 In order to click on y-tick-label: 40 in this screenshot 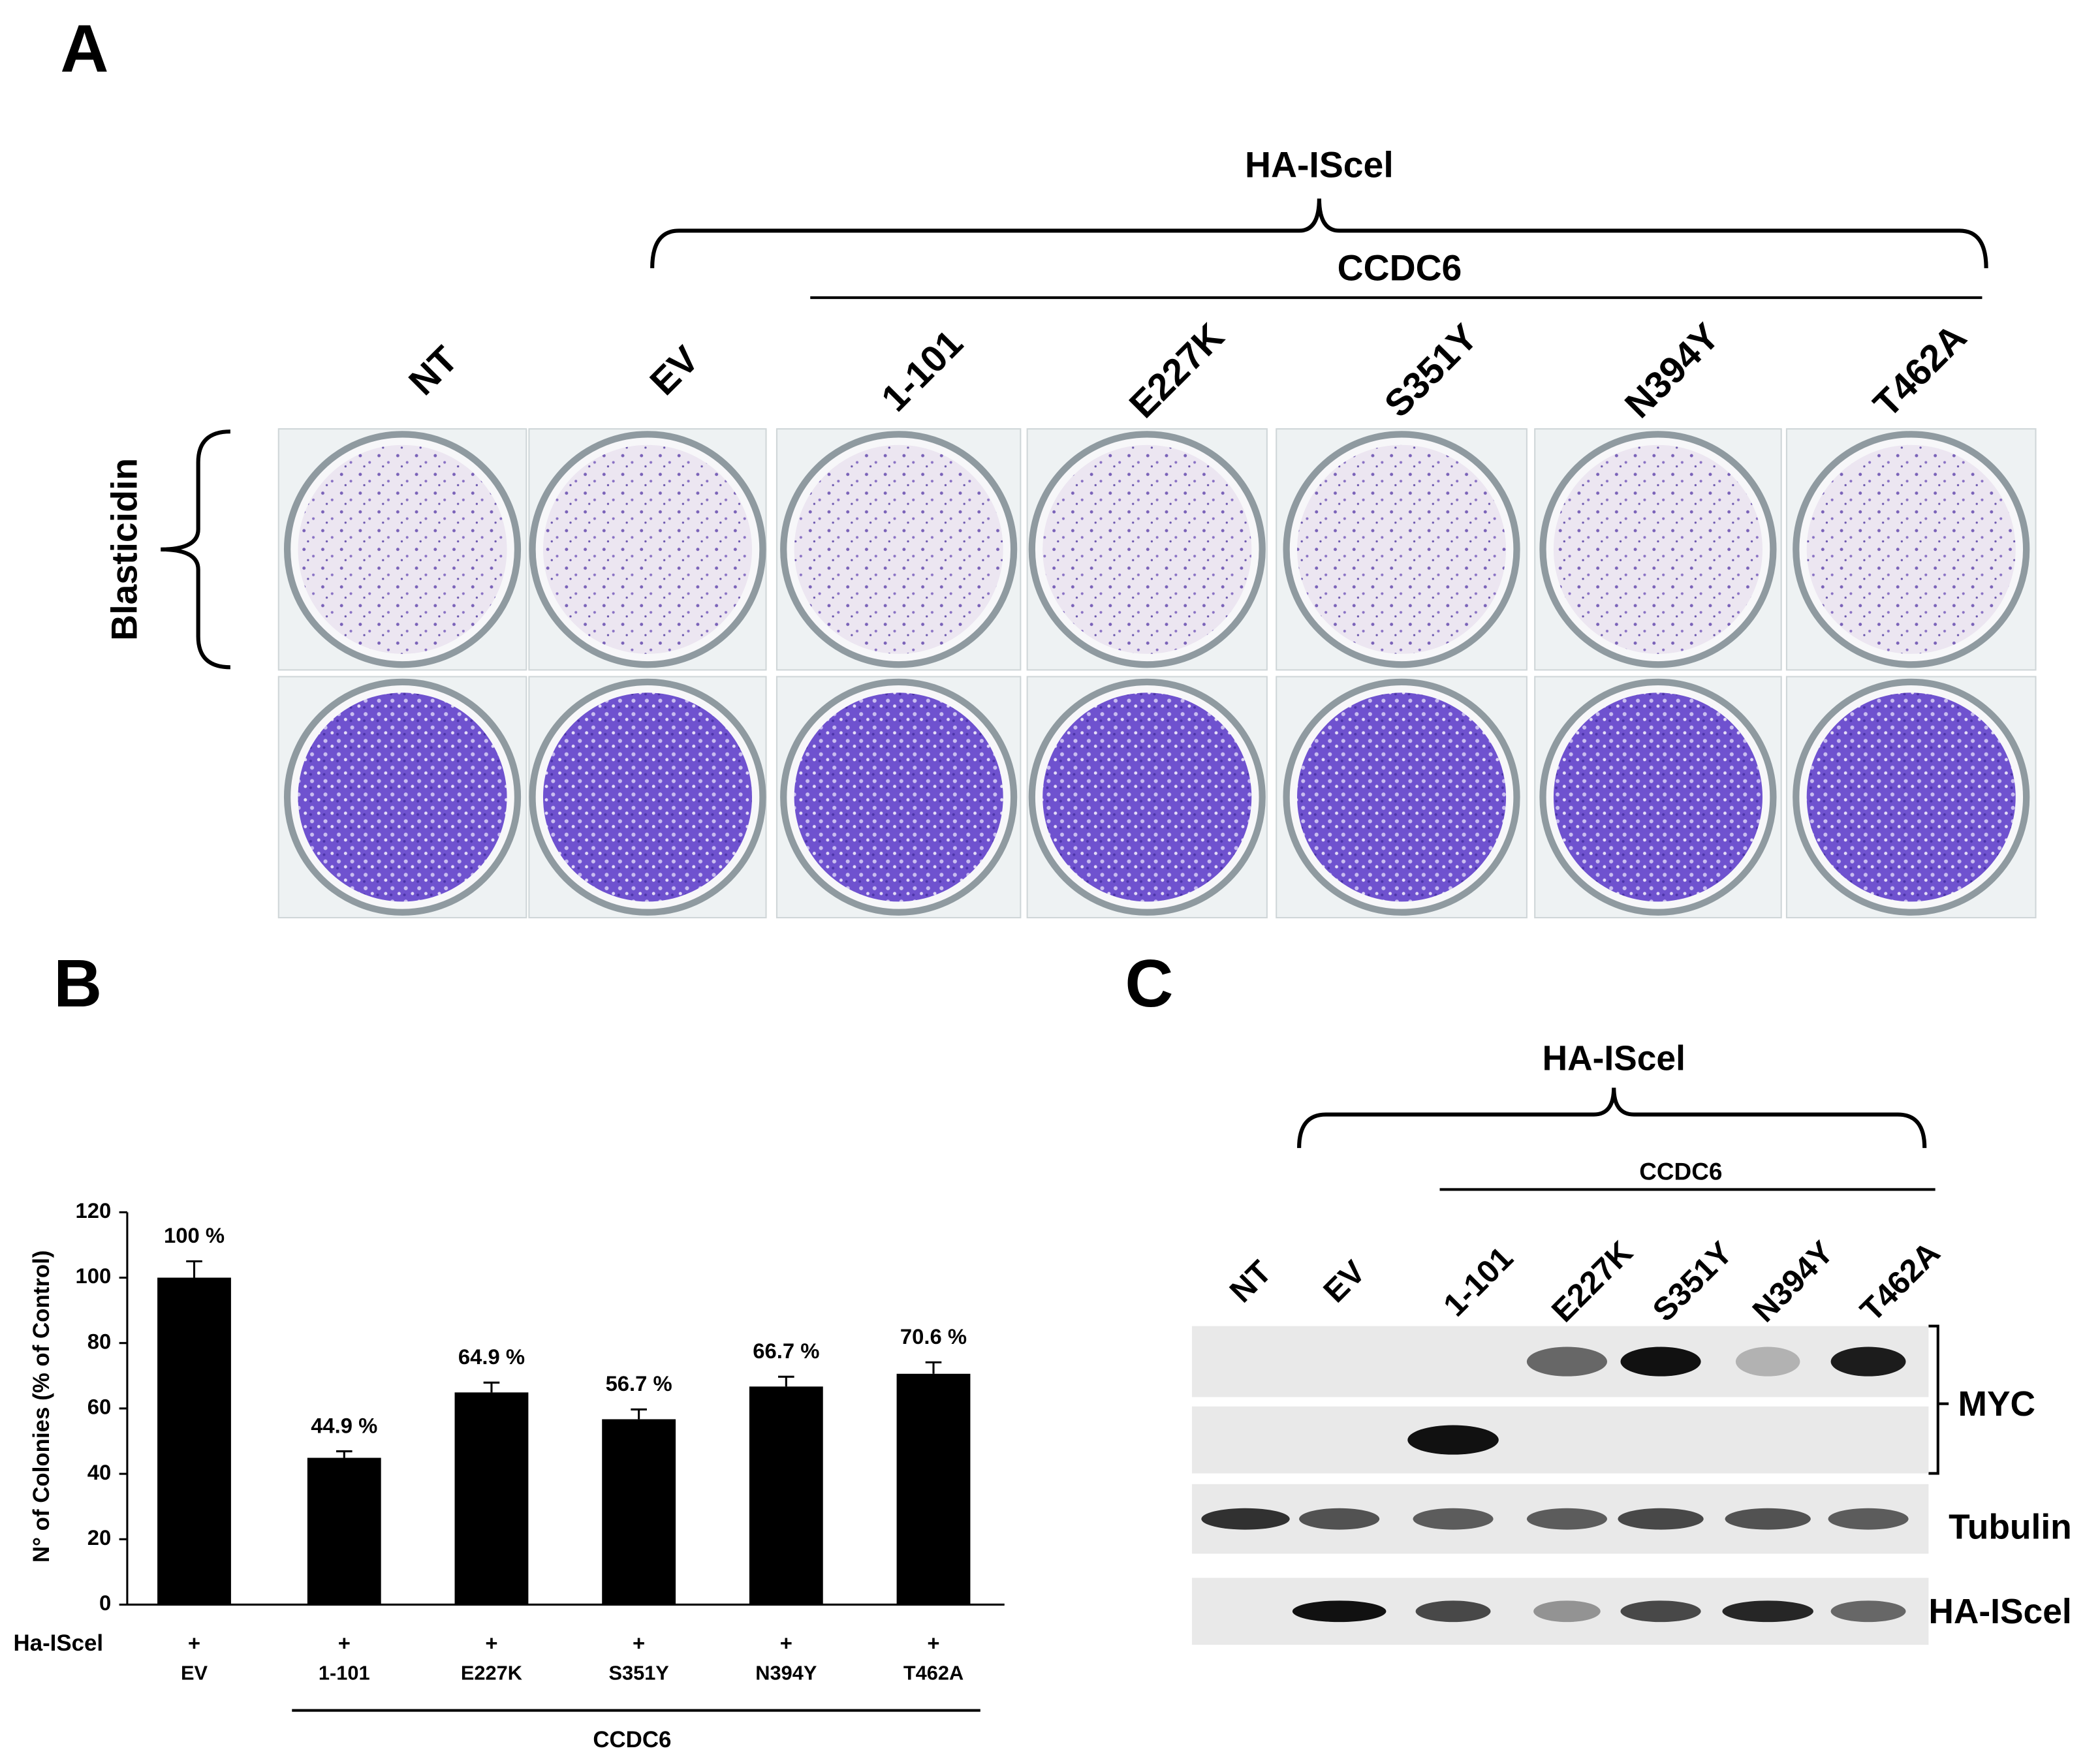, I will do `click(99, 1472)`.